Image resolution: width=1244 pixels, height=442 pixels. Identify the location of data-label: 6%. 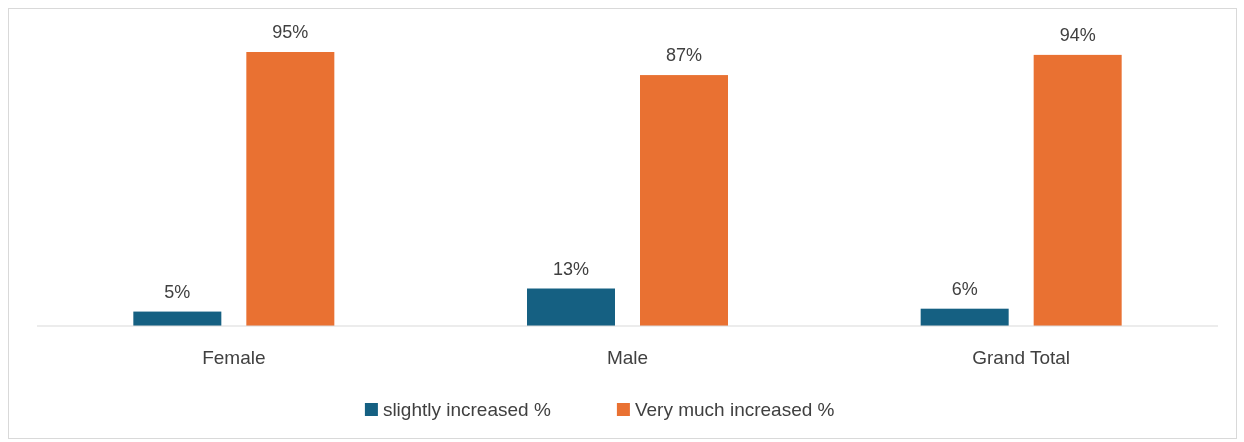
(964, 288).